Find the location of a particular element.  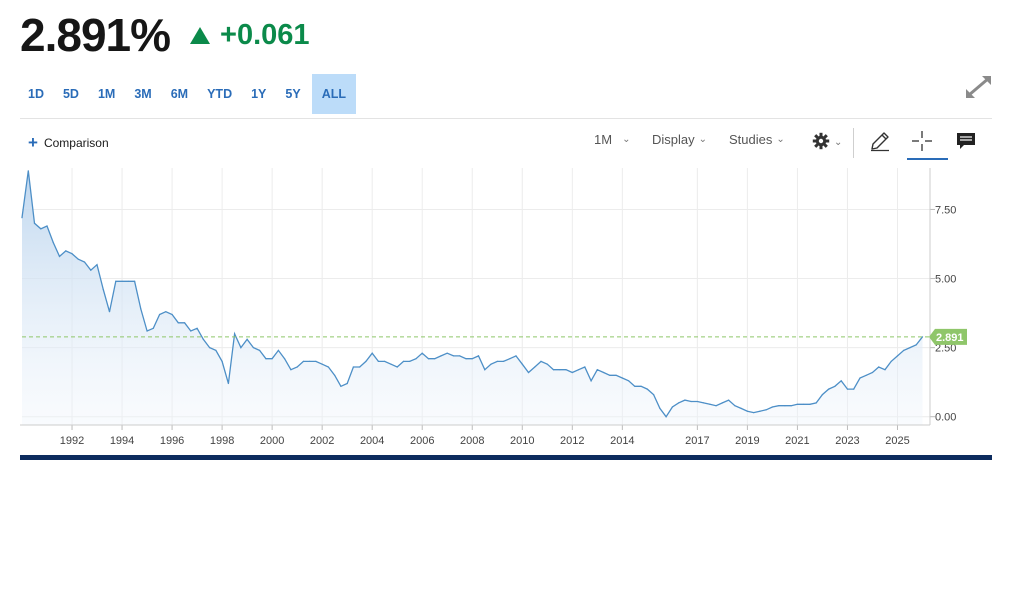

x-tick-label: 2000 is located at coordinates (272, 441).